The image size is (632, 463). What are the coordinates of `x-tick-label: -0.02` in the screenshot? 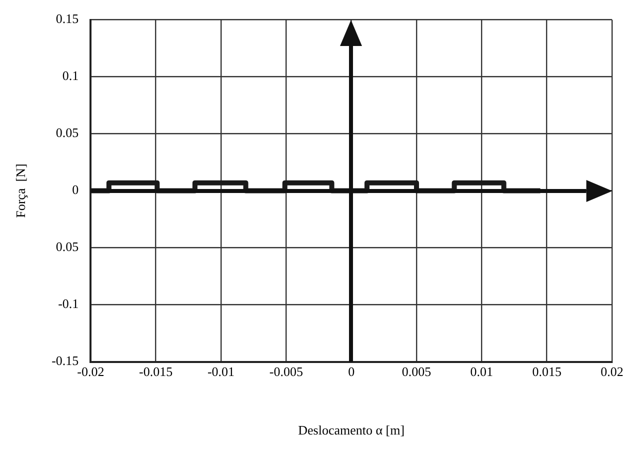 It's located at (90, 372).